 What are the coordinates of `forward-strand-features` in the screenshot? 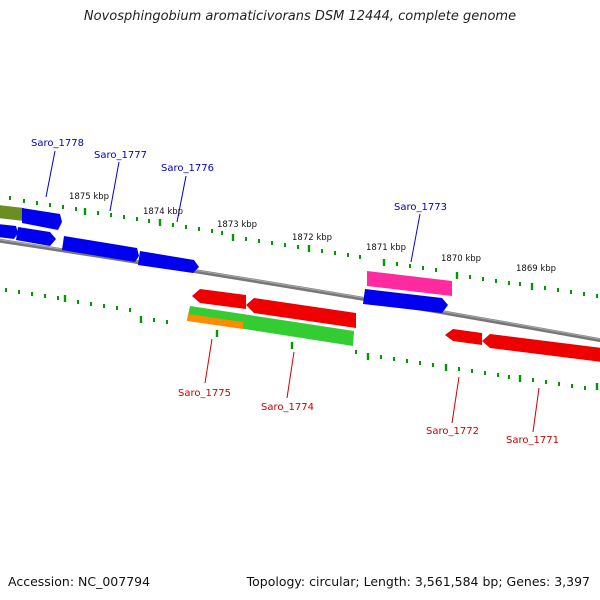 It's located at (226, 259).